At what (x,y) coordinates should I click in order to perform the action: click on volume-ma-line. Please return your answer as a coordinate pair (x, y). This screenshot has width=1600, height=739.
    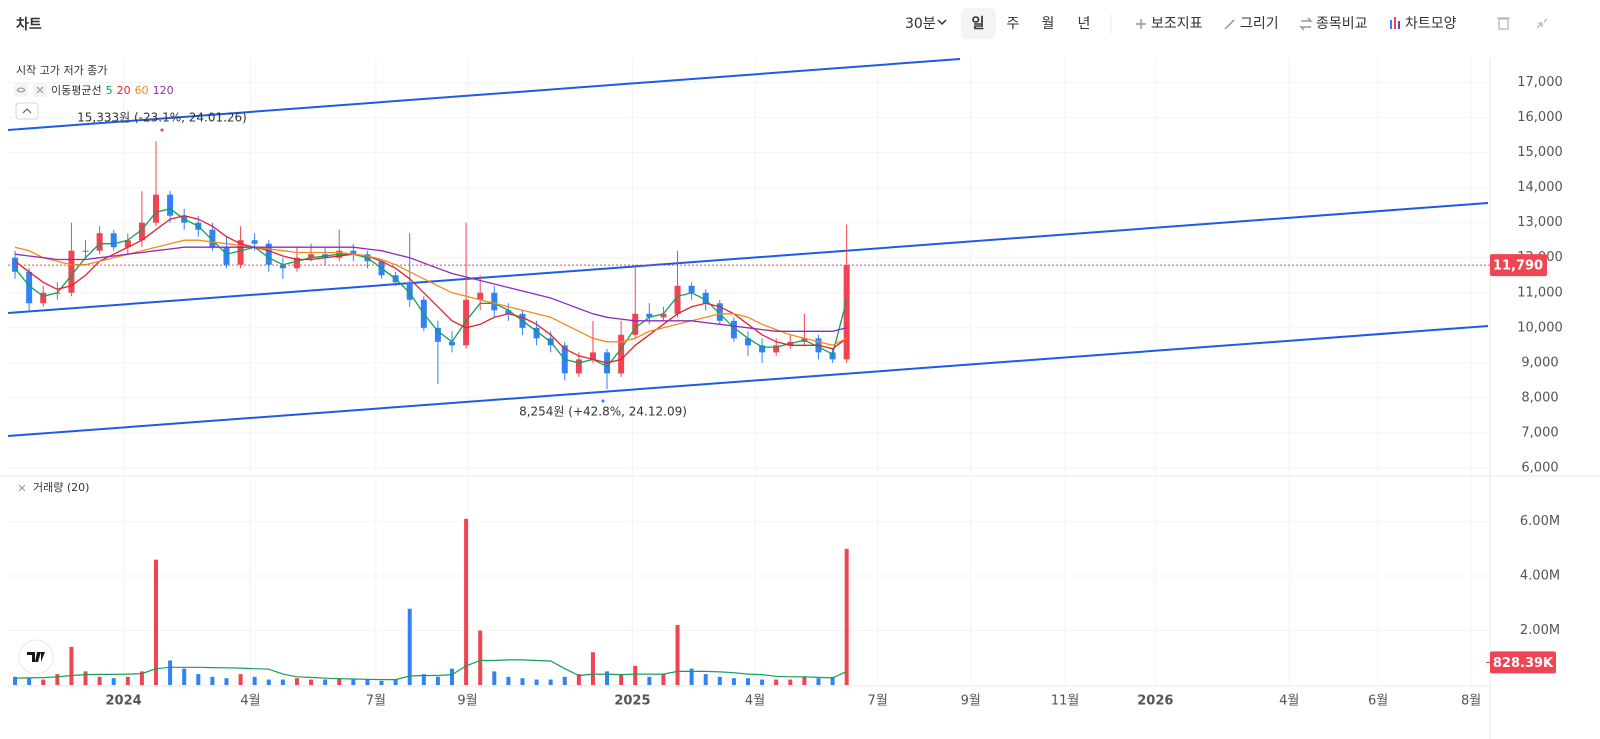
    Looking at the image, I should click on (430, 670).